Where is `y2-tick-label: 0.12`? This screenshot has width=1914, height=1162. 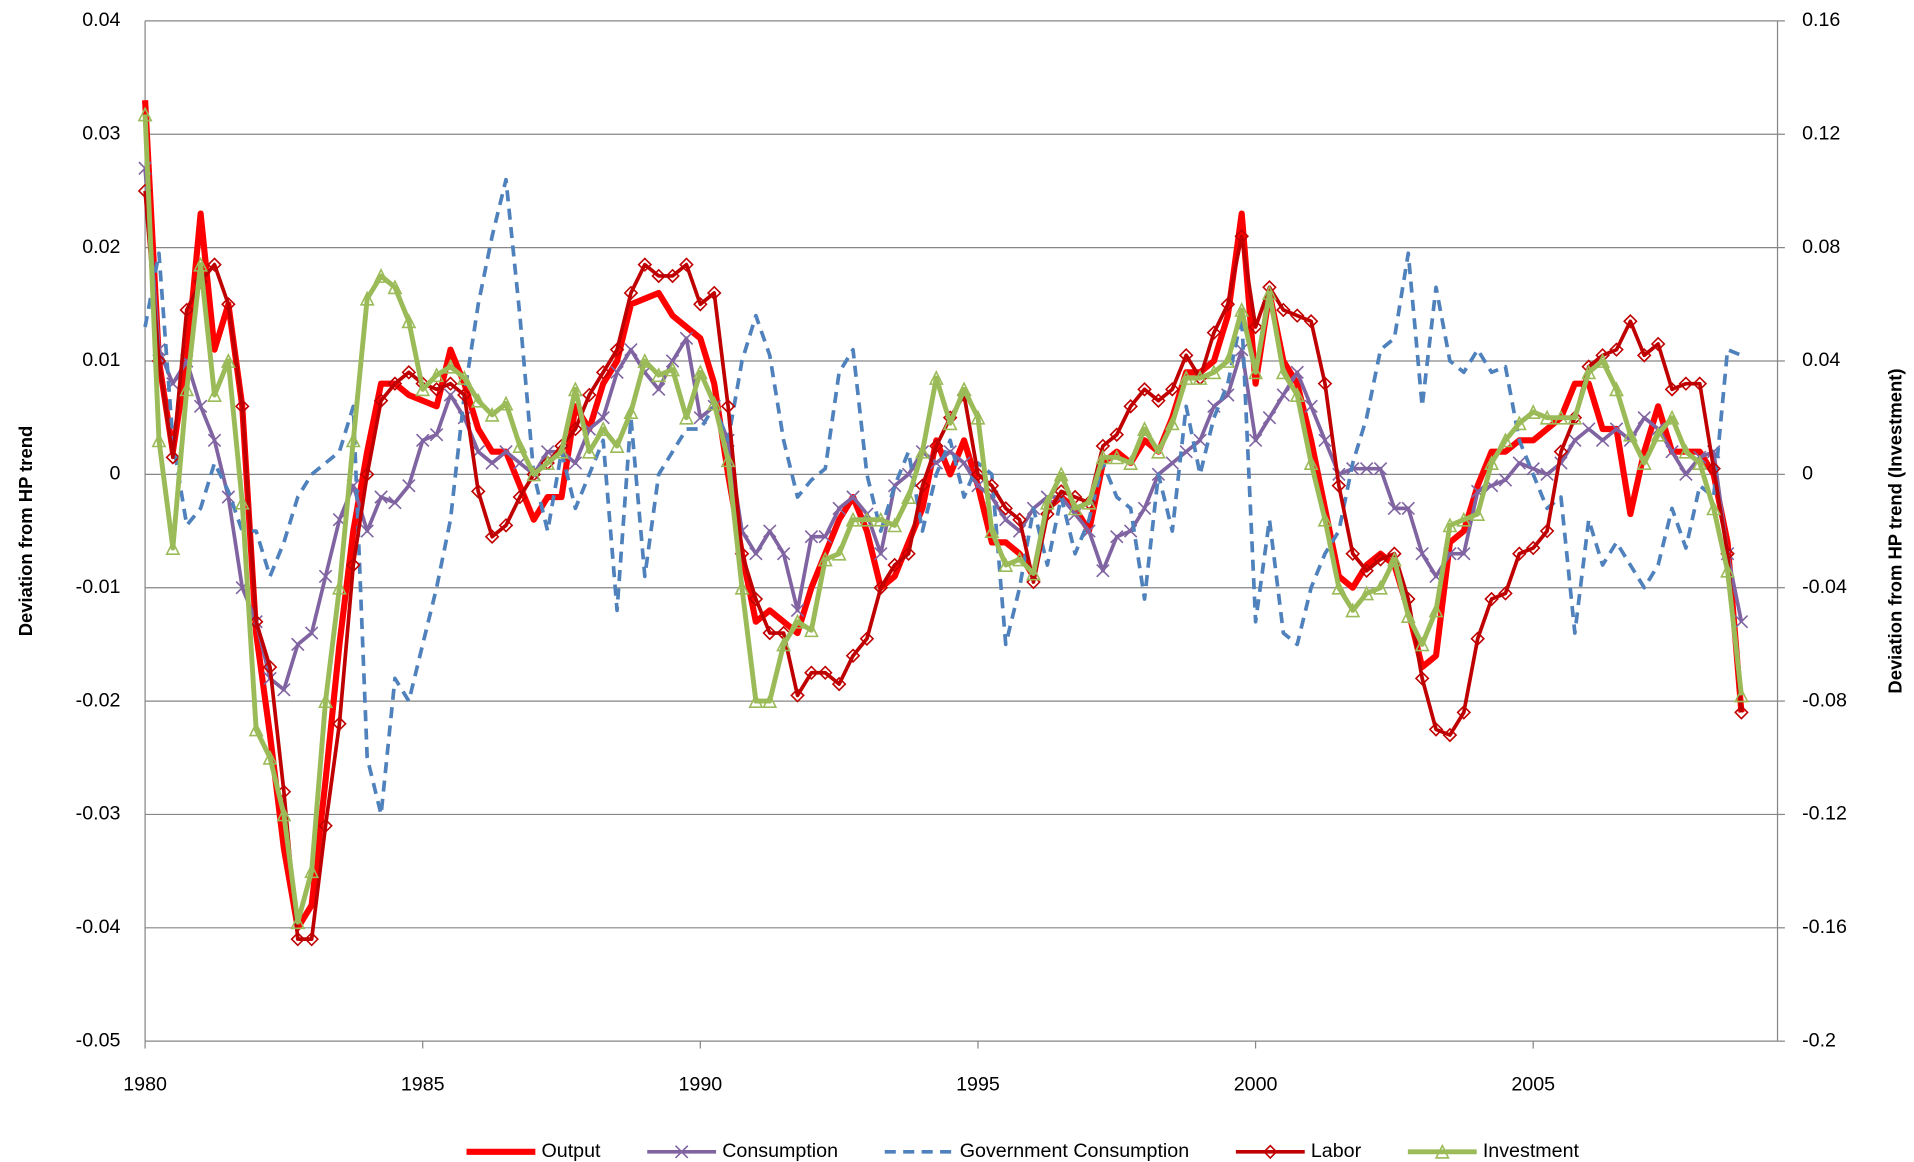
y2-tick-label: 0.12 is located at coordinates (1821, 133).